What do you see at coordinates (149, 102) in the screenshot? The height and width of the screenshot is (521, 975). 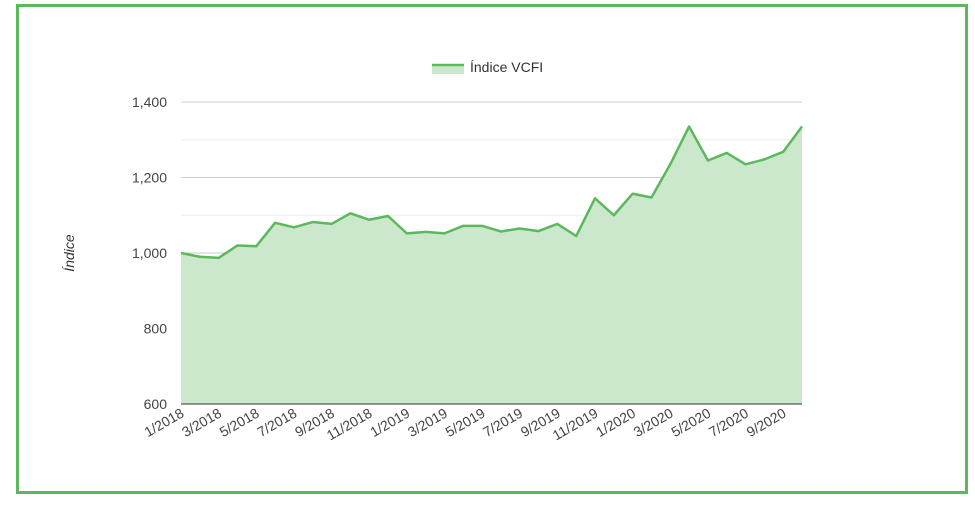 I see `y-tick-label: 1,400` at bounding box center [149, 102].